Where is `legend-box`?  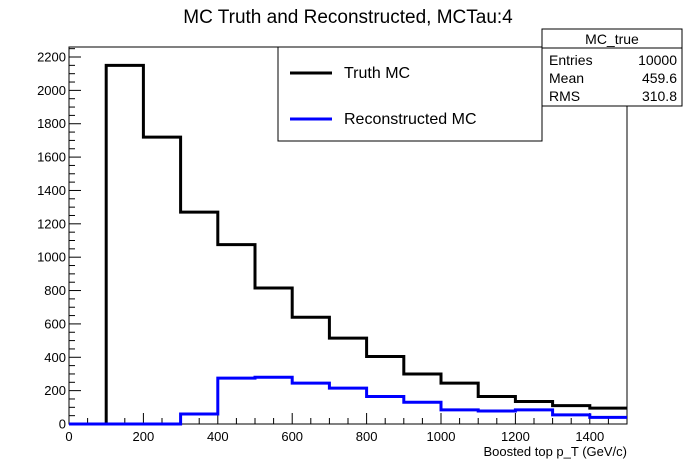 legend-box is located at coordinates (410, 94).